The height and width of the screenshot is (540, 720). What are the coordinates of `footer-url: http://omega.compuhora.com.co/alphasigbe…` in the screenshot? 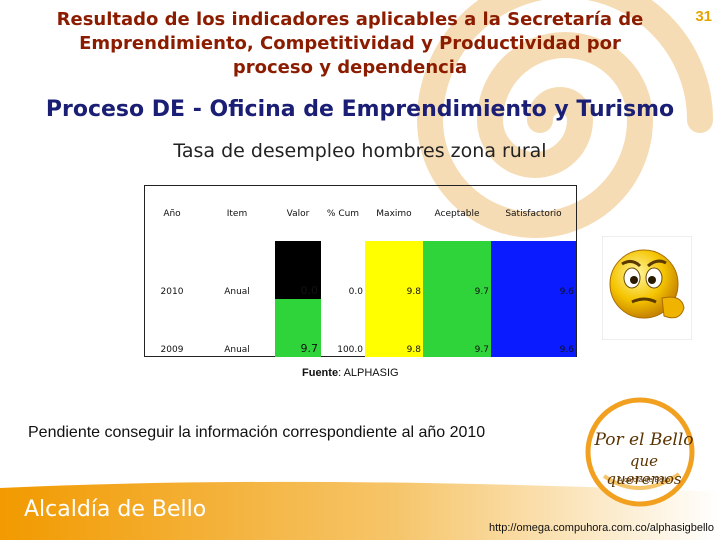 It's located at (601, 528).